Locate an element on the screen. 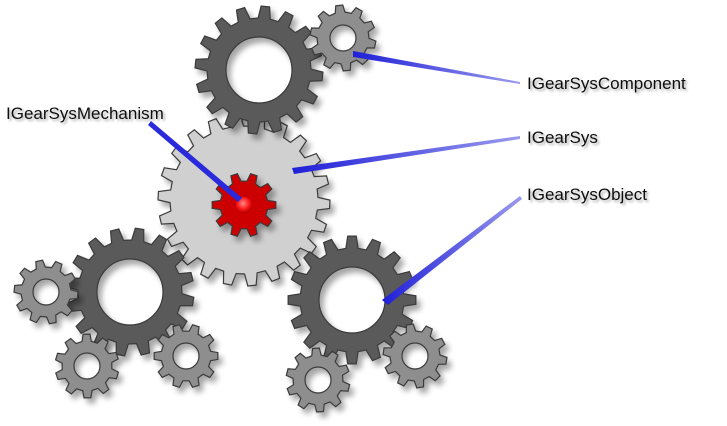 The height and width of the screenshot is (426, 727). right-dark-gear-icon is located at coordinates (352, 300).